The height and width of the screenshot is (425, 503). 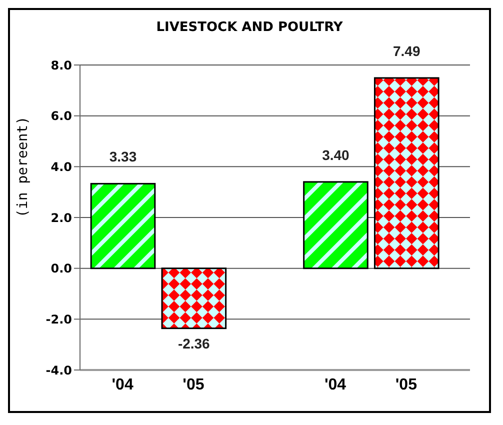 I want to click on data-label: -2.36, so click(x=194, y=343).